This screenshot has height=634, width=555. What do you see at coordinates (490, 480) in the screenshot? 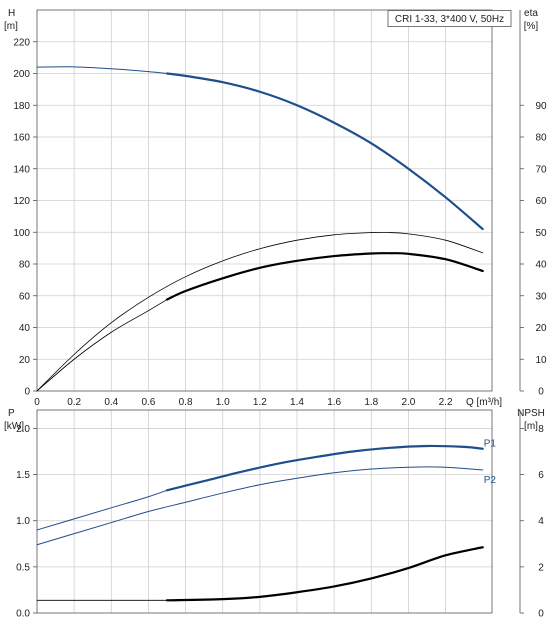
I see `curve-label: P2` at bounding box center [490, 480].